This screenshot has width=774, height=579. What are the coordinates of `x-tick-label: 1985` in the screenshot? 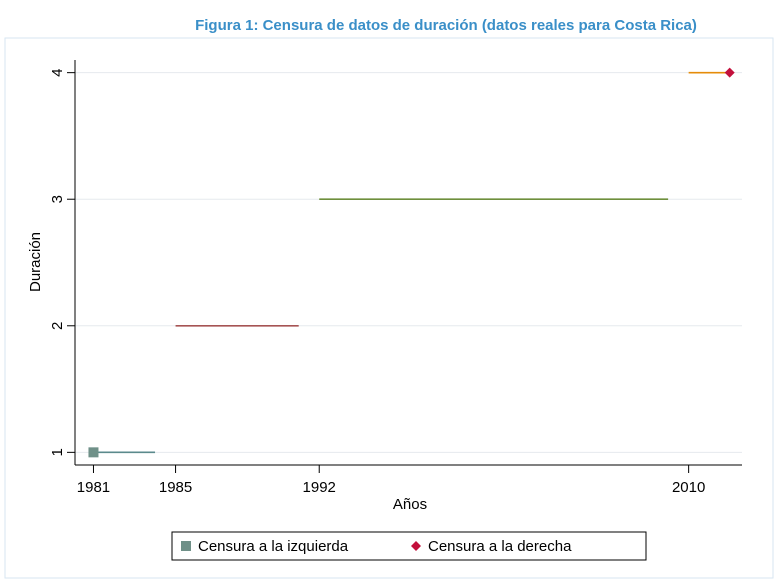 It's located at (175, 487).